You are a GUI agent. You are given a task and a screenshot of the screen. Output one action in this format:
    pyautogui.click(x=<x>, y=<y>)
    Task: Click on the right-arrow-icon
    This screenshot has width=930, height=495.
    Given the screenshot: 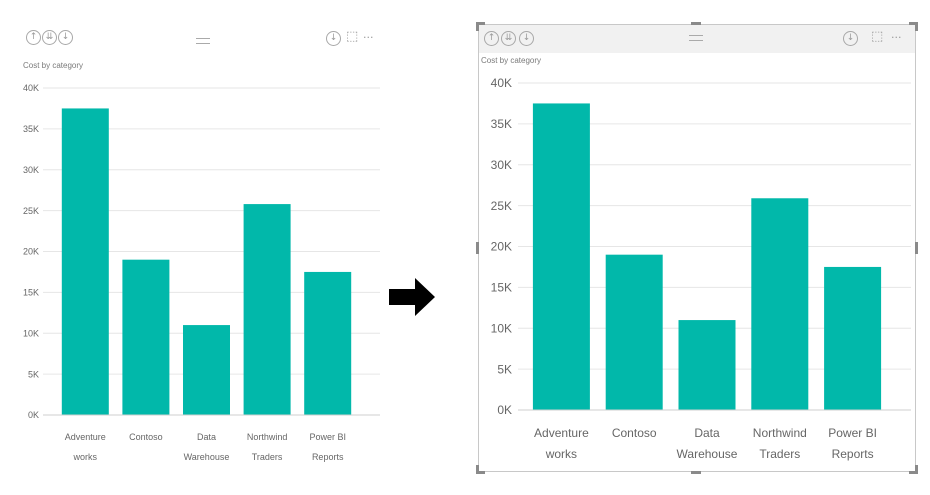 What is the action you would take?
    pyautogui.click(x=412, y=297)
    